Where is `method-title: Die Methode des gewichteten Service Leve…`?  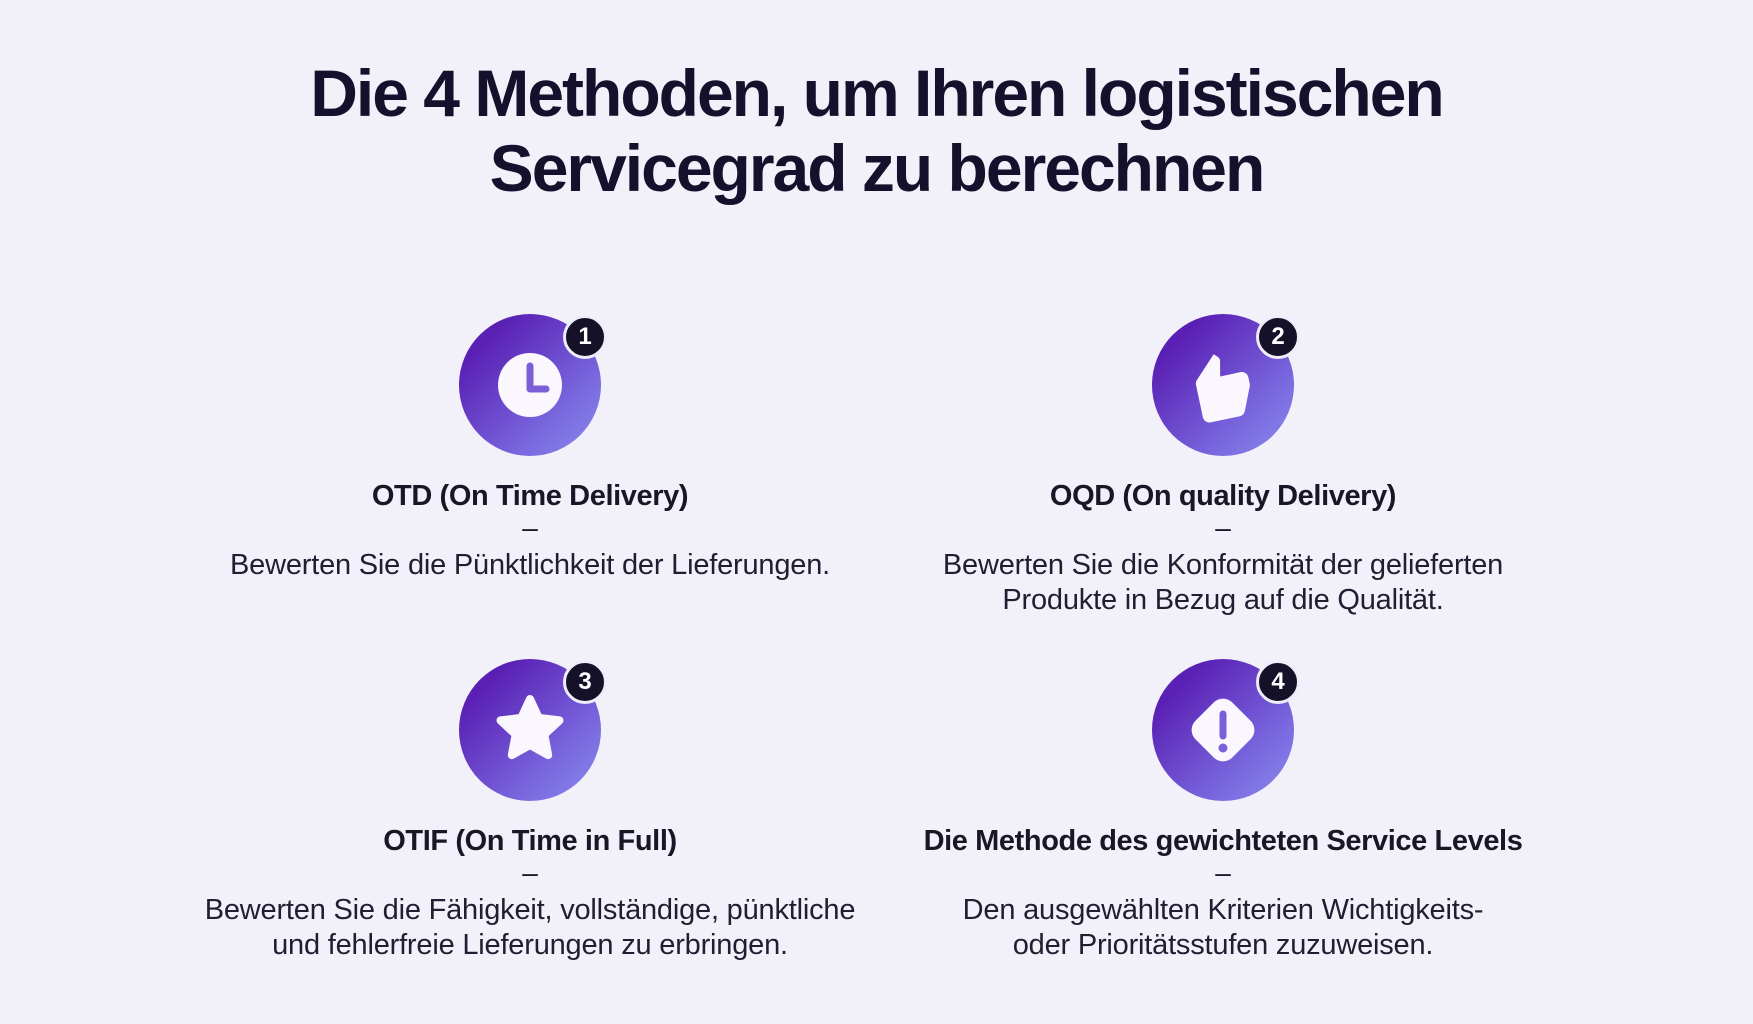
method-title: Die Methode des gewichteten Service Leve… is located at coordinates (1223, 841).